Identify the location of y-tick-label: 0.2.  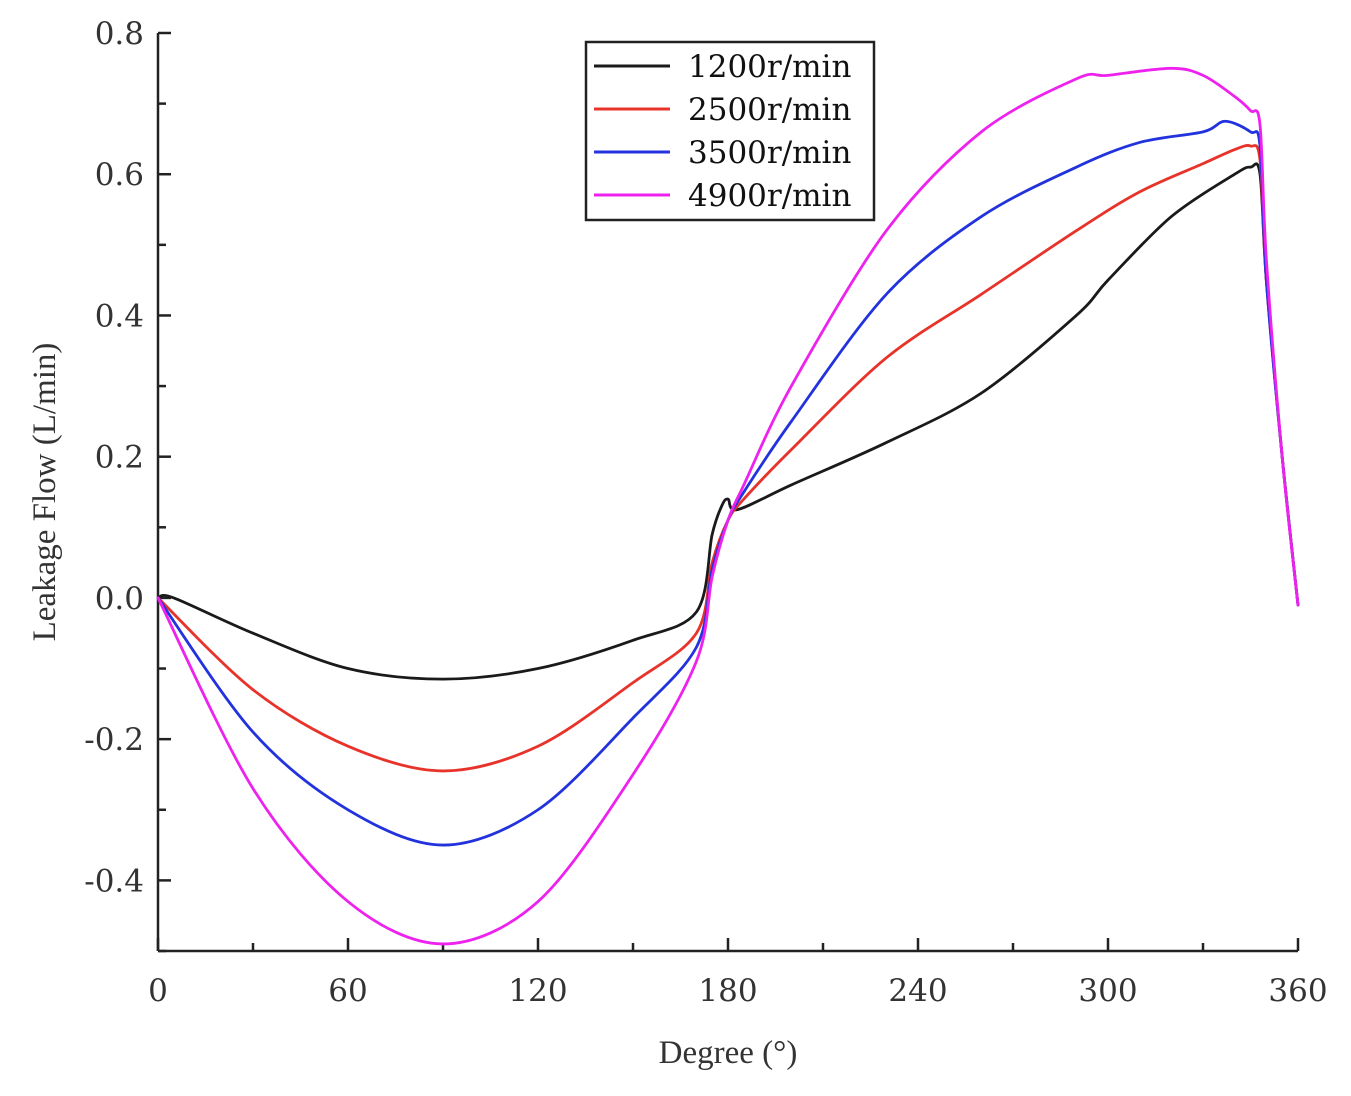
(119, 458).